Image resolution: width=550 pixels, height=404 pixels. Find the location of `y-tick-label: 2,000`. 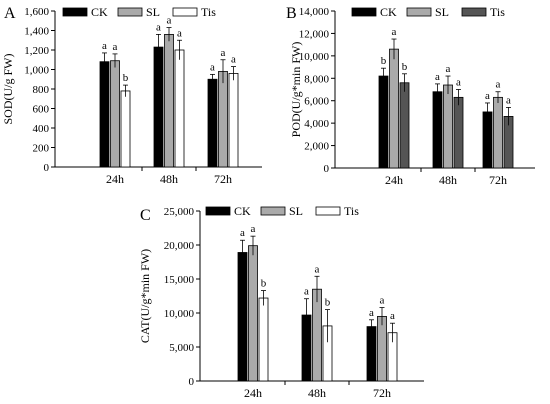

y-tick-label: 2,000 is located at coordinates (316, 147).